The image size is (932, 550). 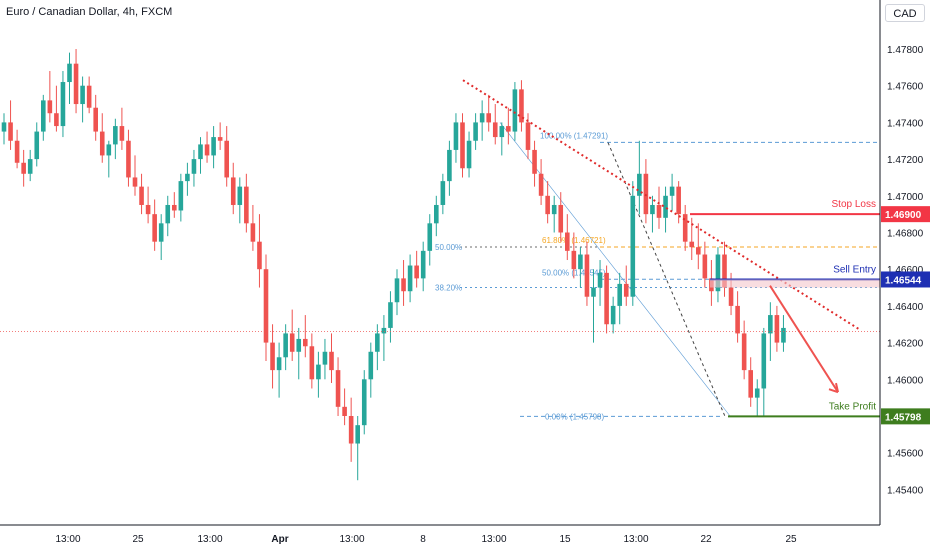 I want to click on y-tick-label: 1.45600, so click(x=905, y=454).